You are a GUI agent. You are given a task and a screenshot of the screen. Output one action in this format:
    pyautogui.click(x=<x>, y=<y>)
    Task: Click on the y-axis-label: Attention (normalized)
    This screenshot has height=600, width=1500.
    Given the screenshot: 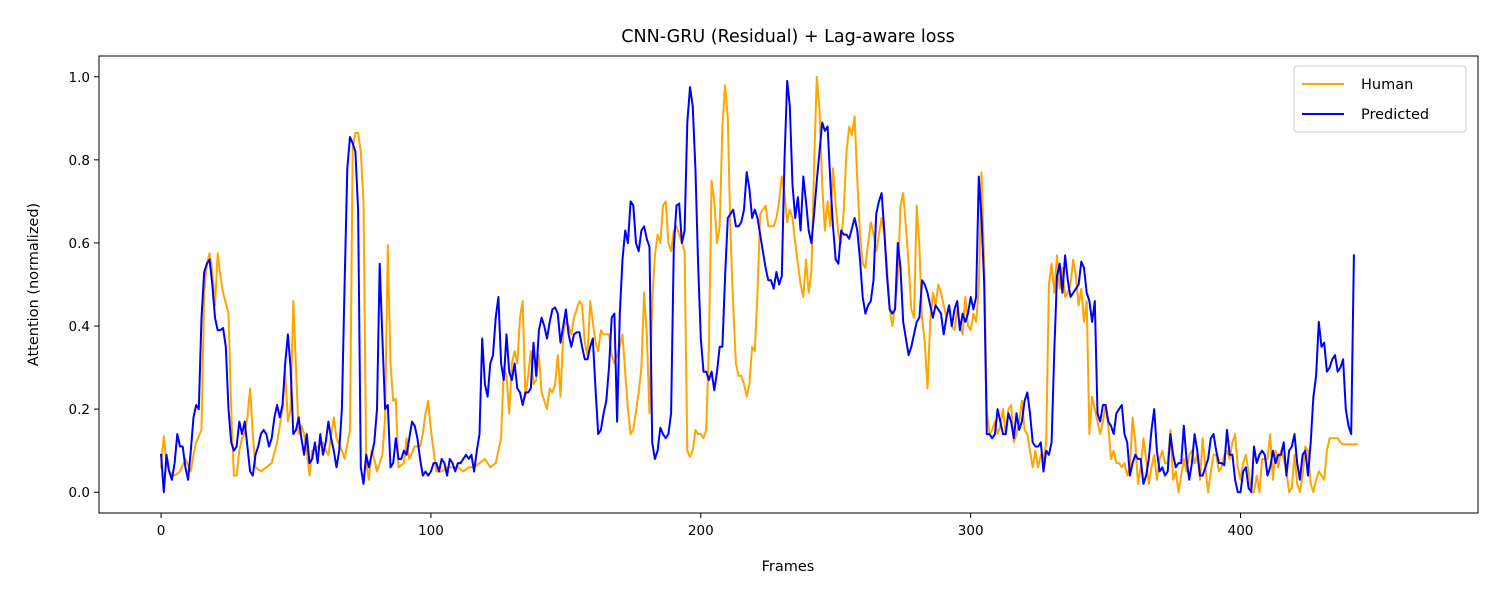 What is the action you would take?
    pyautogui.click(x=34, y=284)
    